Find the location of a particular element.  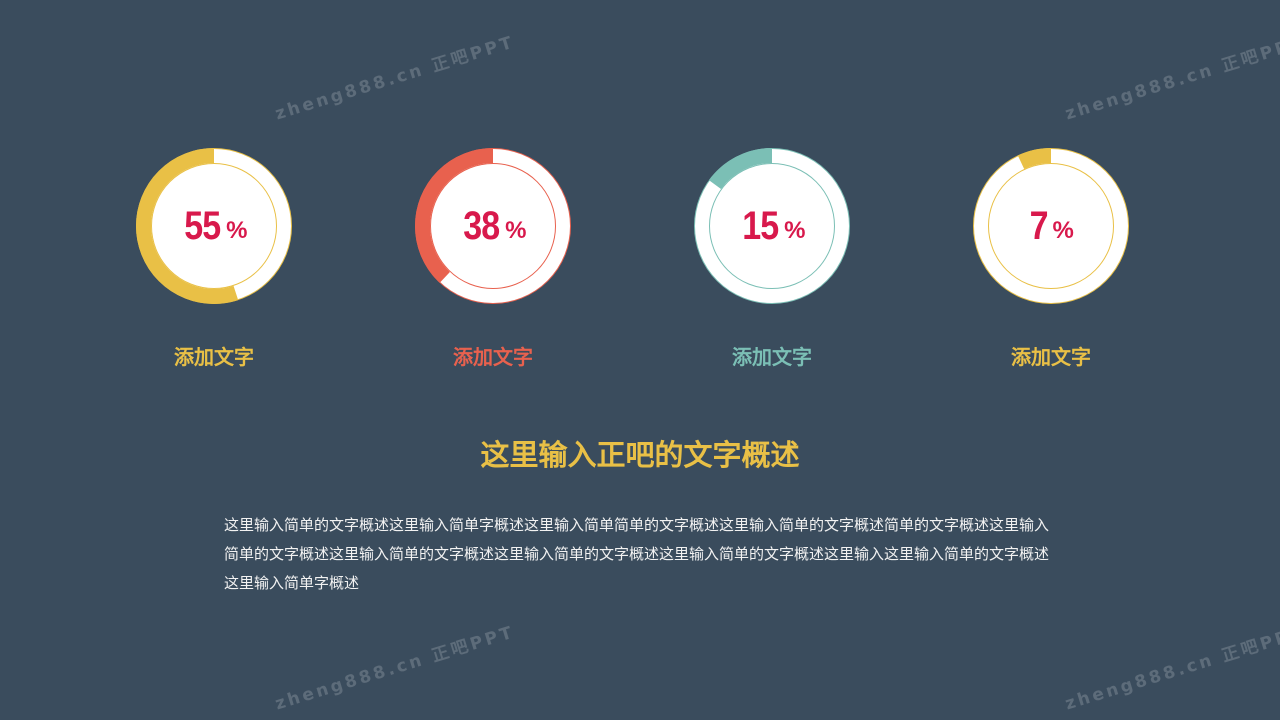

progress-ring: 55% is located at coordinates (214, 226).